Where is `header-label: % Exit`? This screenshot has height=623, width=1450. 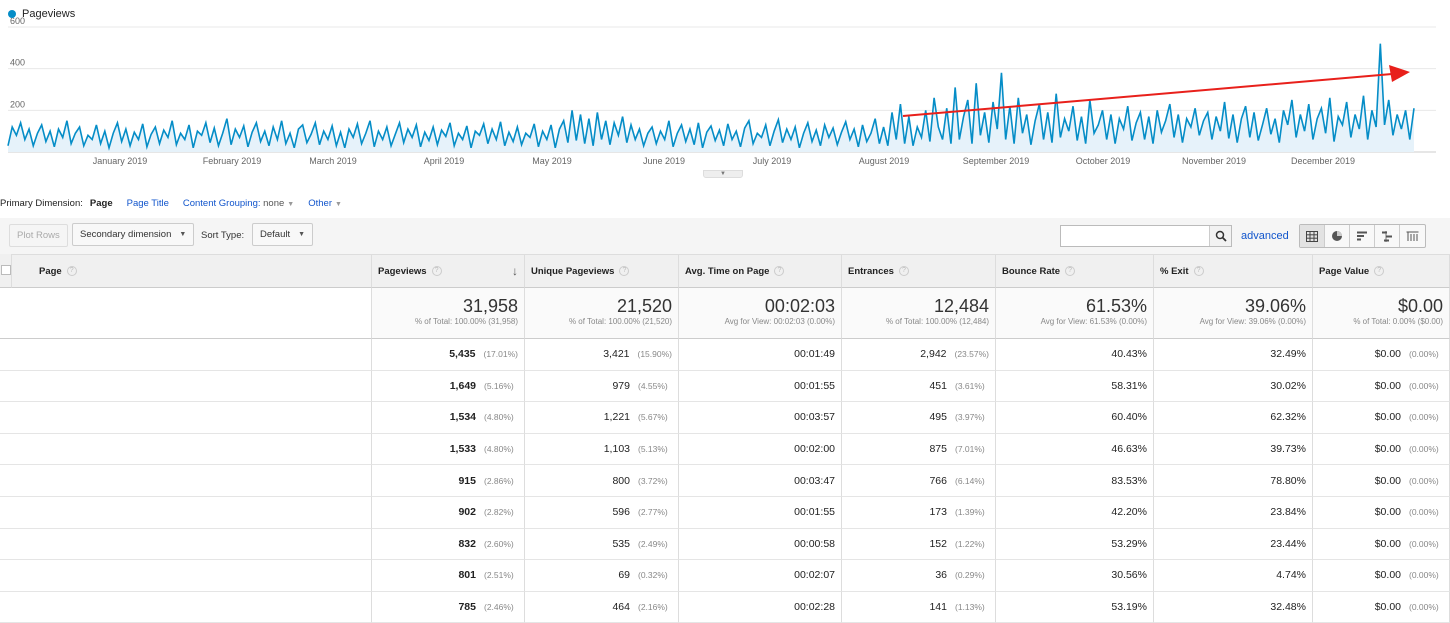 header-label: % Exit is located at coordinates (1174, 271).